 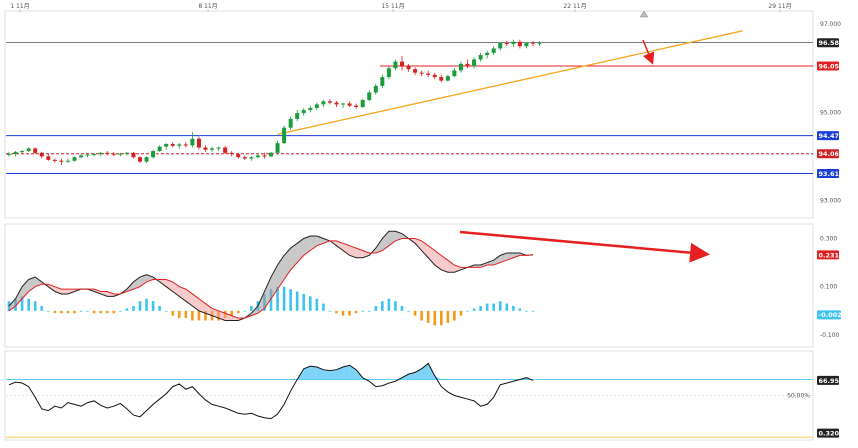 I want to click on macd-line-badge-bg, so click(x=828, y=255).